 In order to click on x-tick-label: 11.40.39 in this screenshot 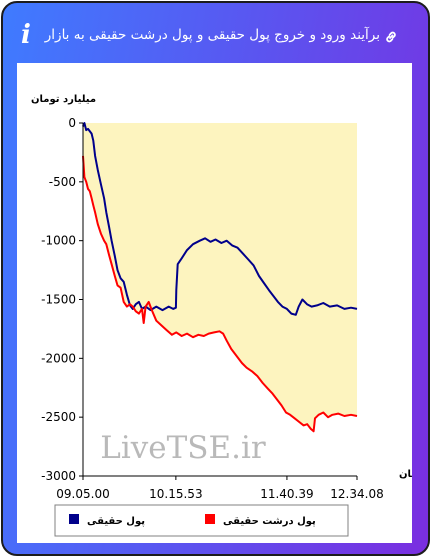, I will do `click(286, 494)`.